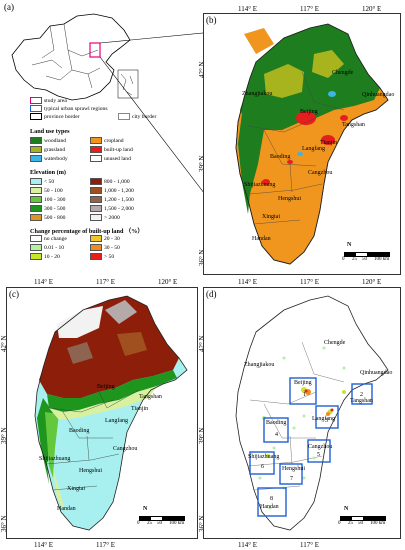 This screenshot has height=550, width=405. I want to click on panel-d-scale-0: 0, so click(339, 523).